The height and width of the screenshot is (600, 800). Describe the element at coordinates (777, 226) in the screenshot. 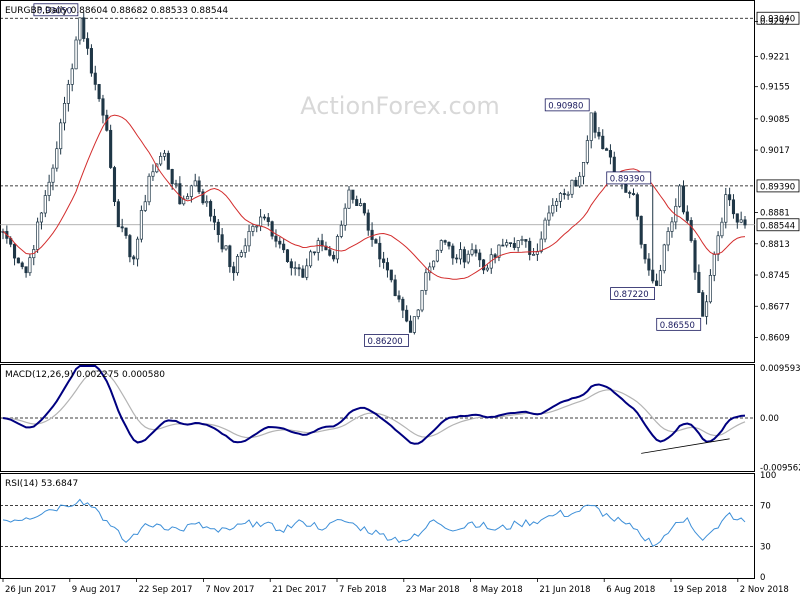

I see `last-price-label: 0.88544` at that location.